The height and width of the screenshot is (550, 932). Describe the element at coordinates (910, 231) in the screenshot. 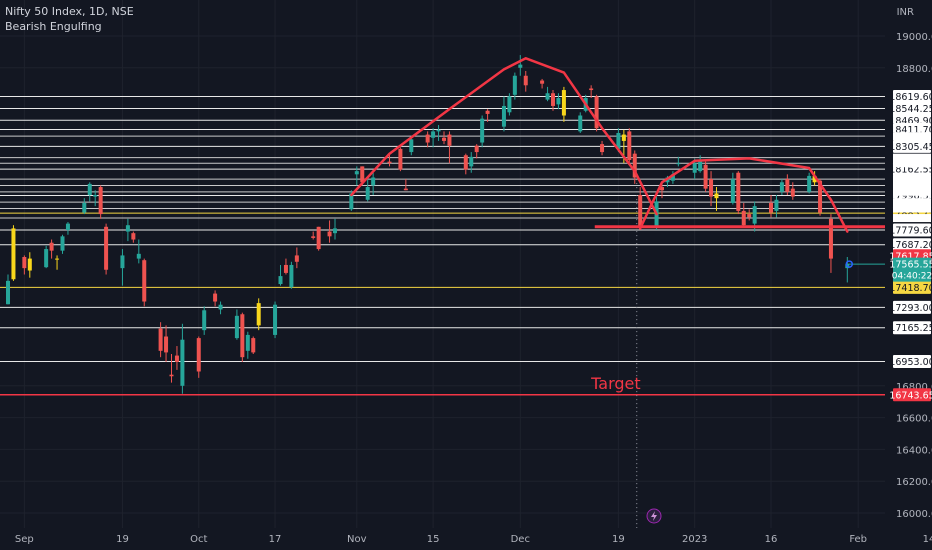

I see `level-tag-text: 17779.60` at that location.